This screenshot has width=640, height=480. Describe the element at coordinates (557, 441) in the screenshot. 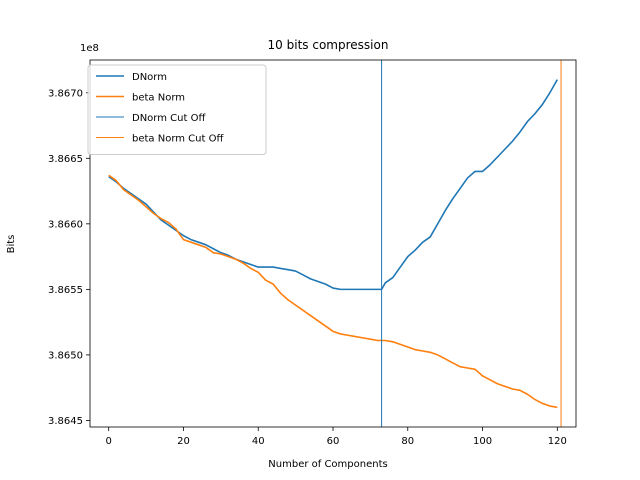

I see `x-tick-label-6: 120` at that location.